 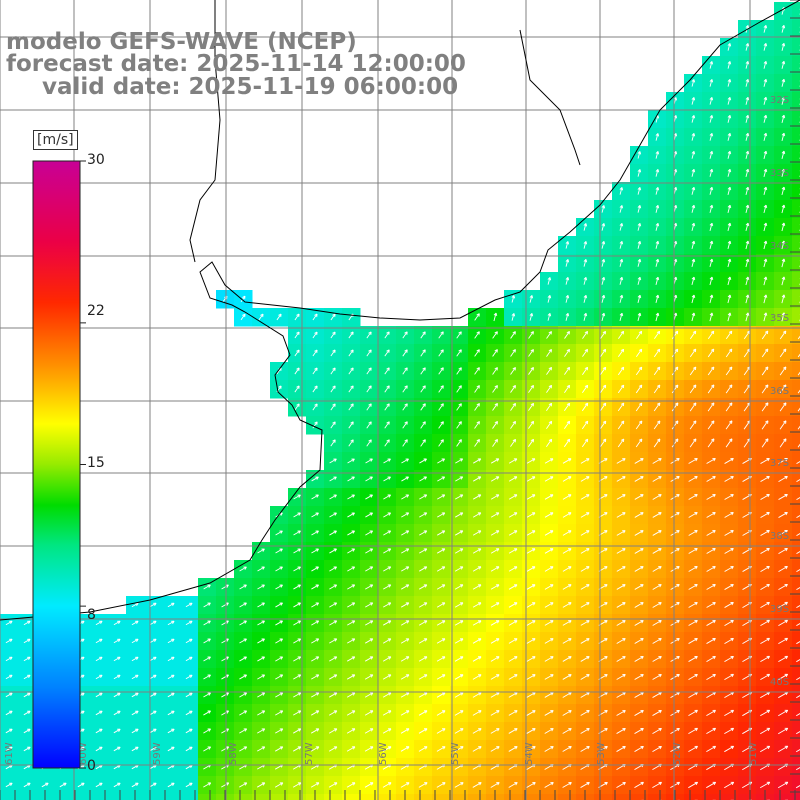 I want to click on title-valid-date: valid date: 2025-11-19 06:00:00, so click(x=250, y=87).